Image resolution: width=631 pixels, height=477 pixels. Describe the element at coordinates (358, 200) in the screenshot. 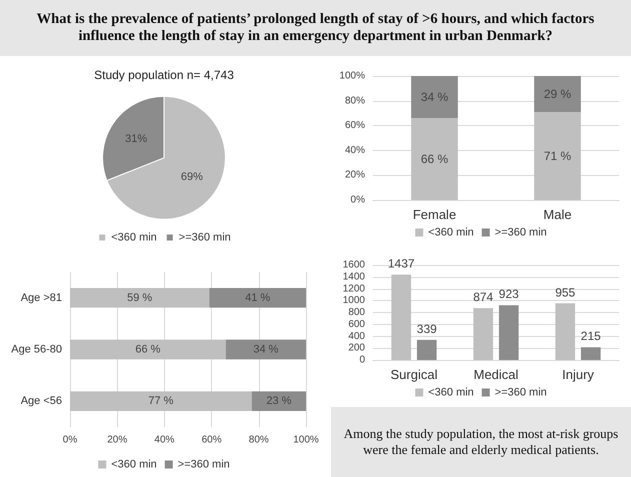

I see `y-tick-label: 0%` at that location.